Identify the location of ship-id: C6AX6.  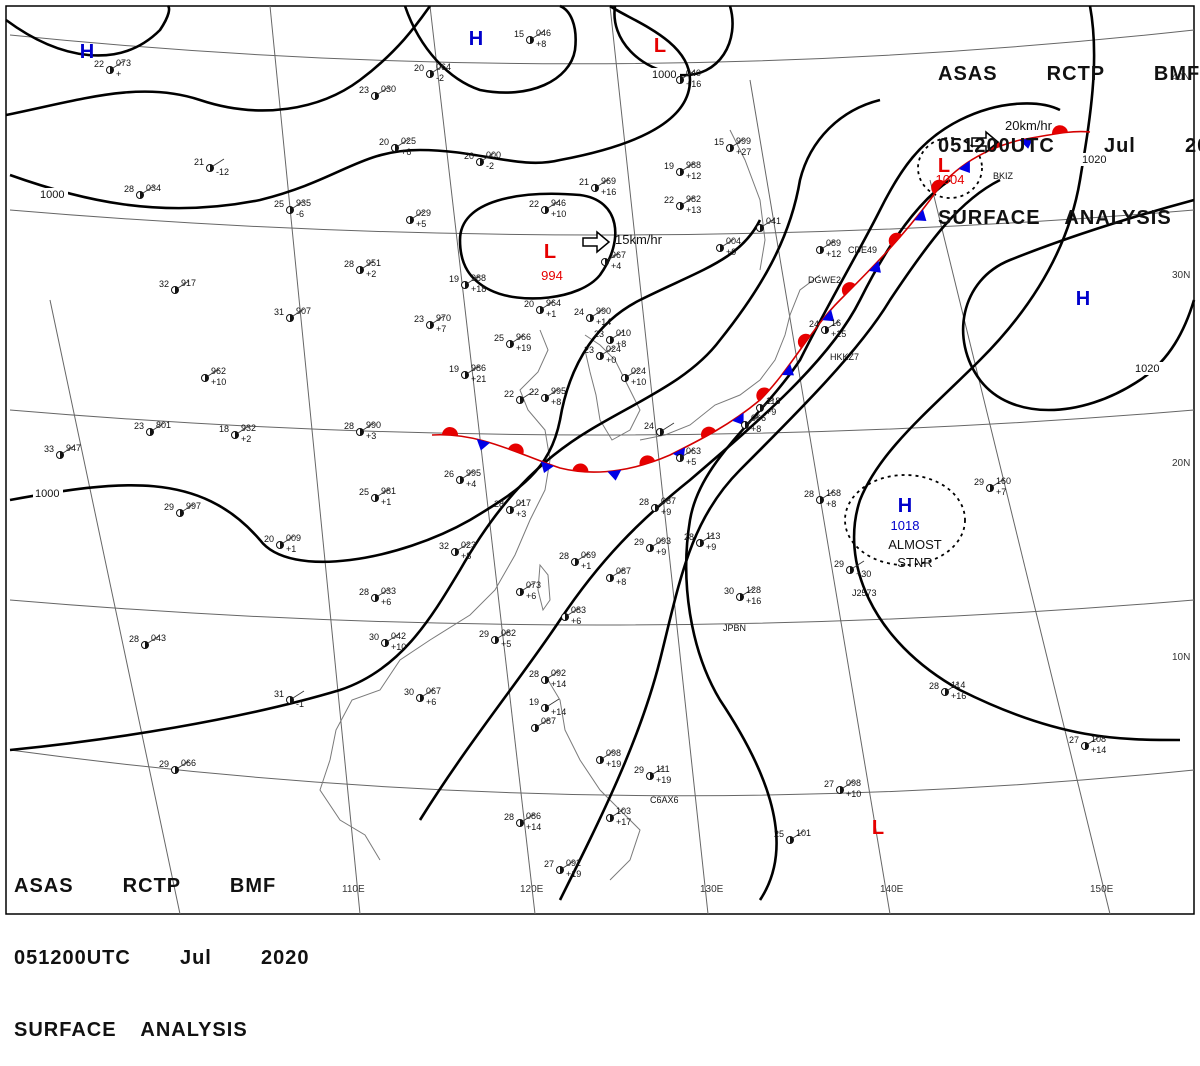
(664, 800).